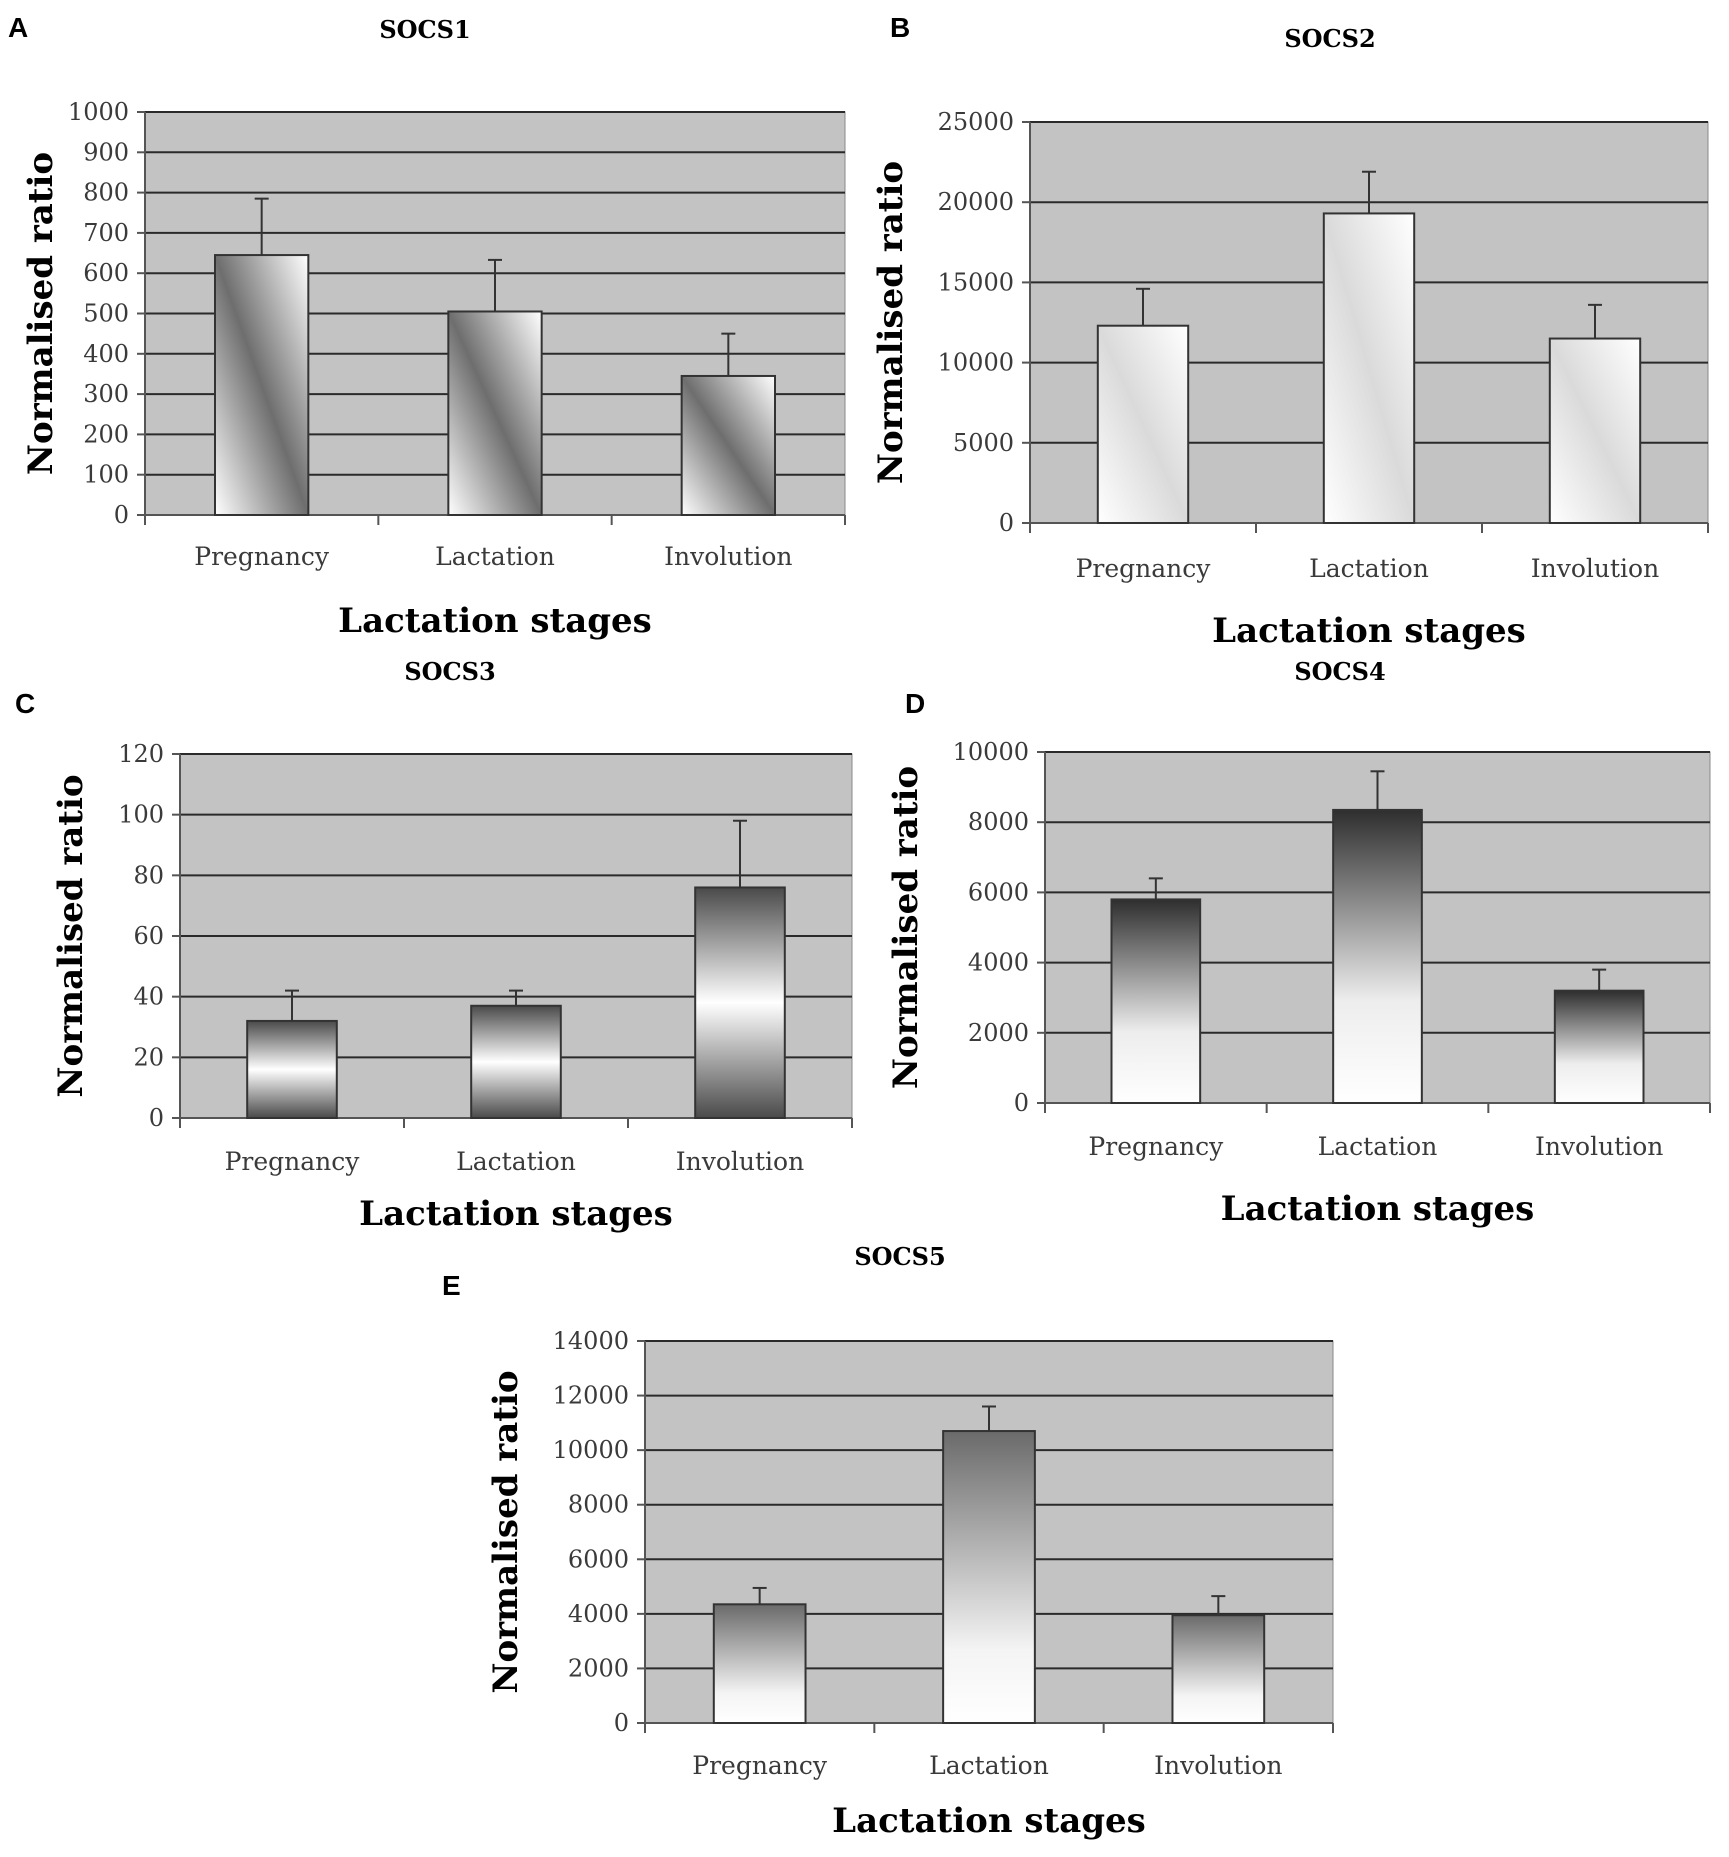  Describe the element at coordinates (141, 754) in the screenshot. I see `y-tick-label: 120` at that location.